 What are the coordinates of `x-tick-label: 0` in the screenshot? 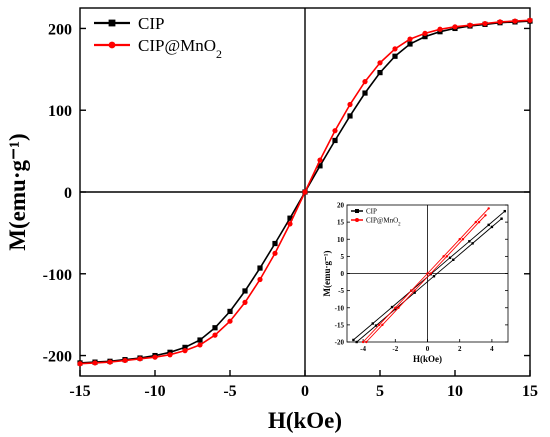 It's located at (305, 391).